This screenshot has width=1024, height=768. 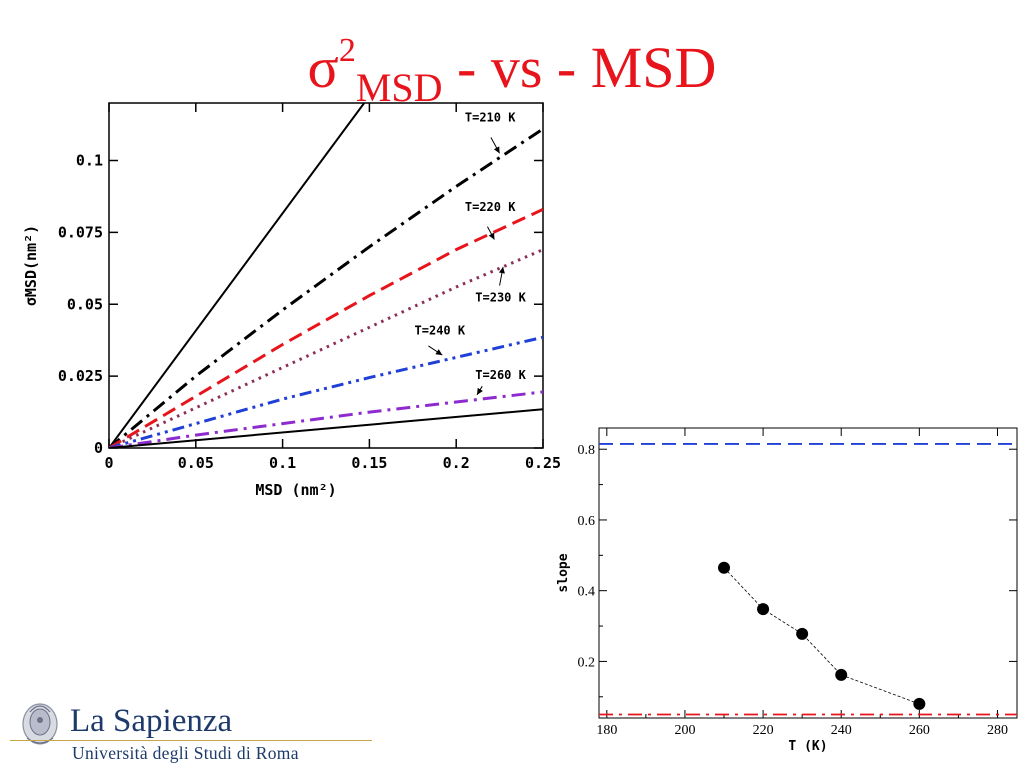 I want to click on chart2-y-tick-label: 0.8, so click(x=587, y=450).